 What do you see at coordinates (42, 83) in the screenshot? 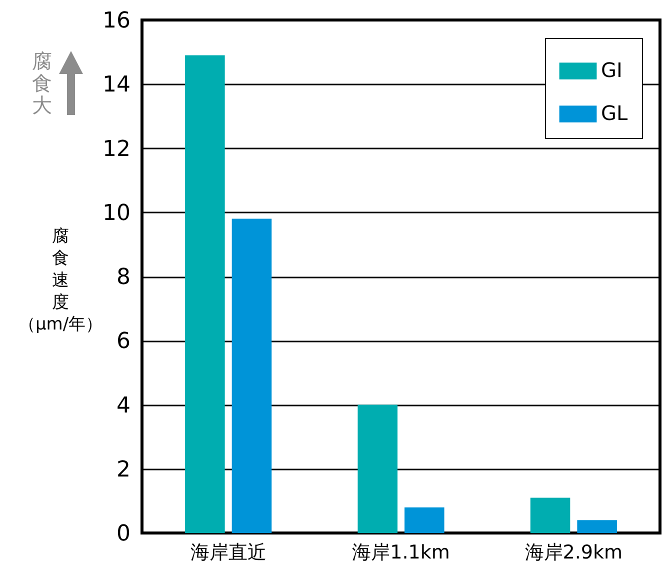
I see `text: 腐食大` at bounding box center [42, 83].